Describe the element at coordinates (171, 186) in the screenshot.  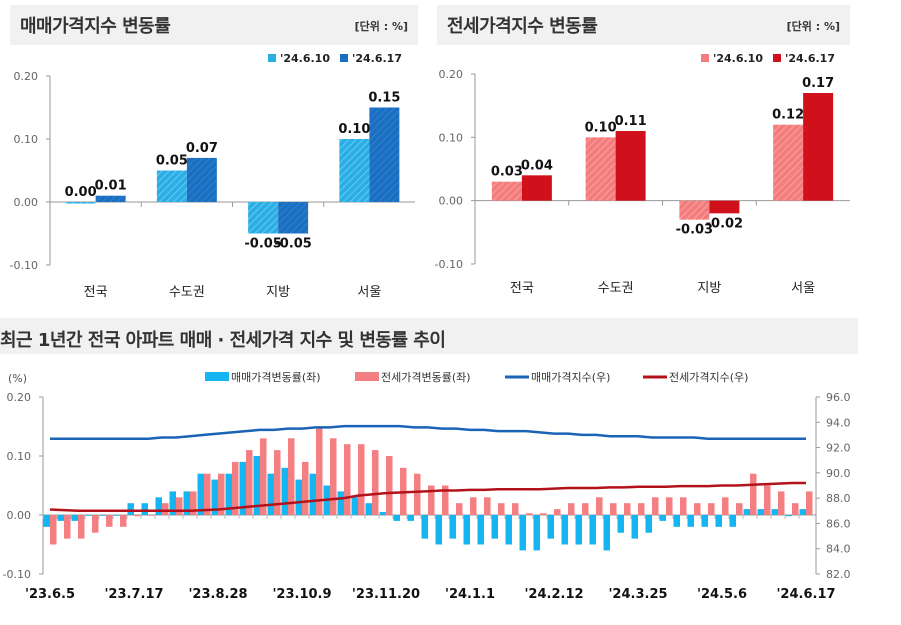
I see `sale-bar-prev` at that location.